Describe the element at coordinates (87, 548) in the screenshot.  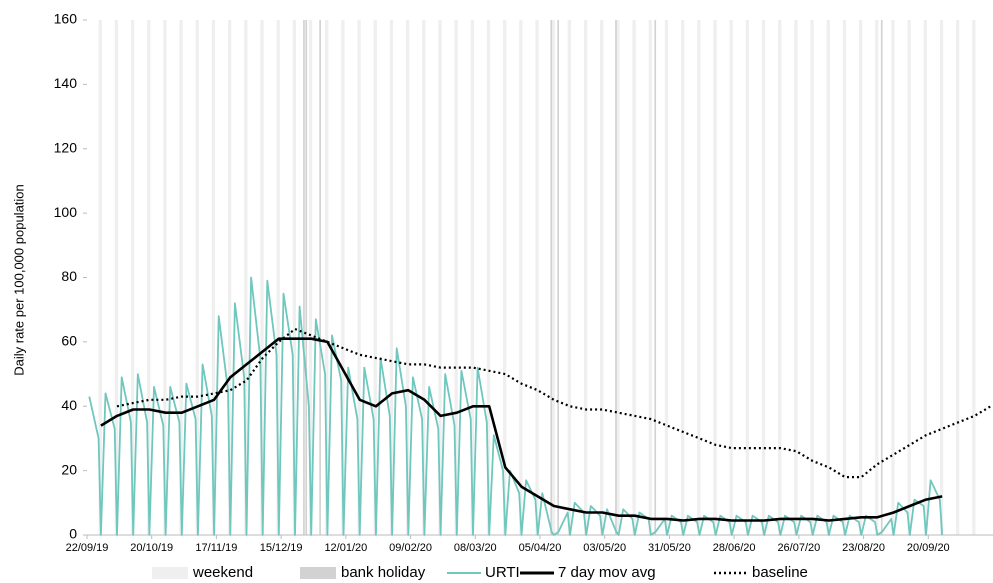
I see `x-tick-label: 22/09/19` at that location.